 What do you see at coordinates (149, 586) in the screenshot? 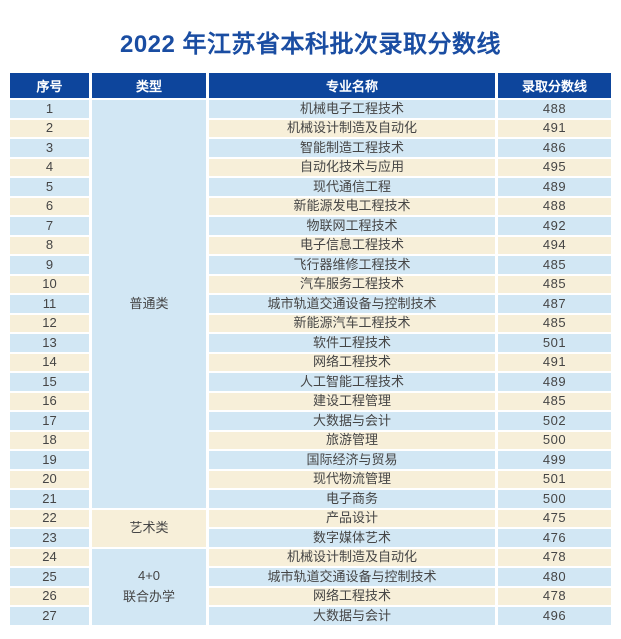
I see `type-group-cell: 4+0 联合办学` at bounding box center [149, 586].